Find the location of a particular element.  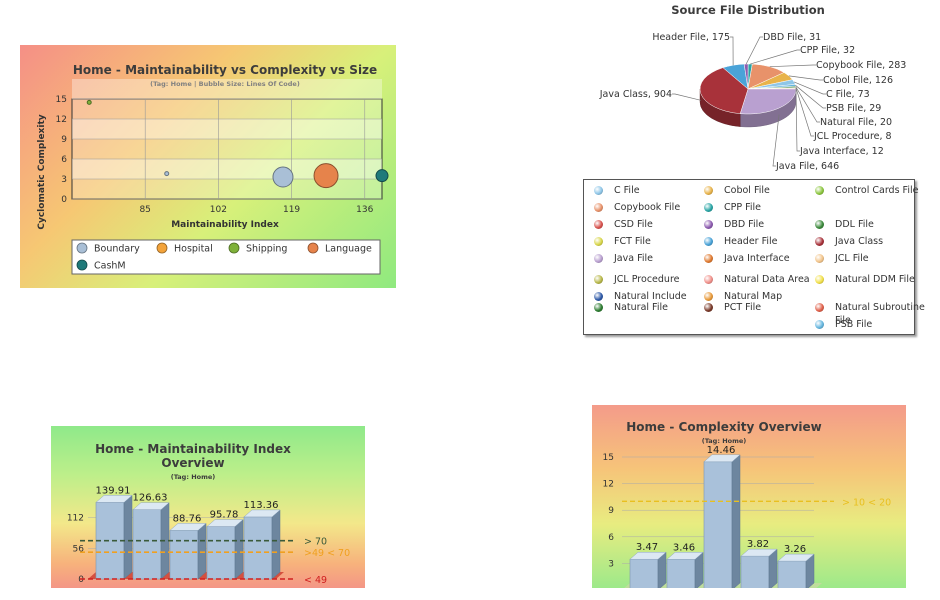

legend-label: Natural File is located at coordinates (641, 307).